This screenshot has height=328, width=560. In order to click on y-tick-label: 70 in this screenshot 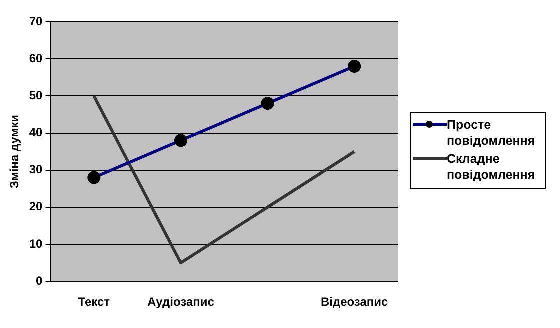, I will do `click(36, 21)`.